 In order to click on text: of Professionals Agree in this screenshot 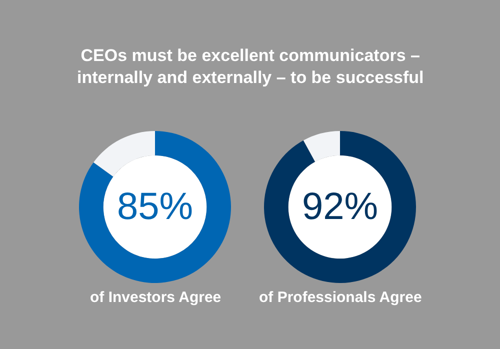, I will do `click(340, 297)`.